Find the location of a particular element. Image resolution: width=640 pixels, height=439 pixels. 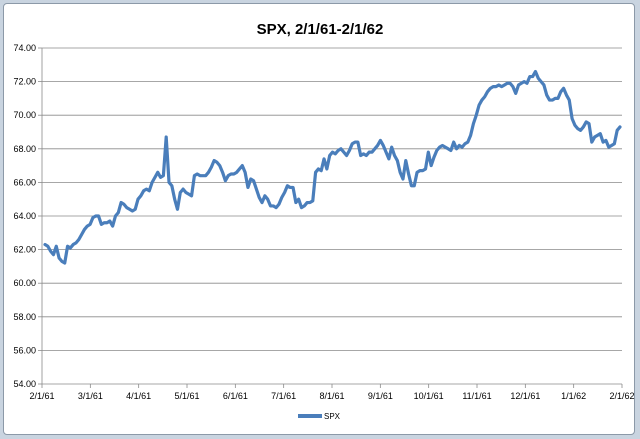

y-tick-label: 68.00 is located at coordinates (24, 149).